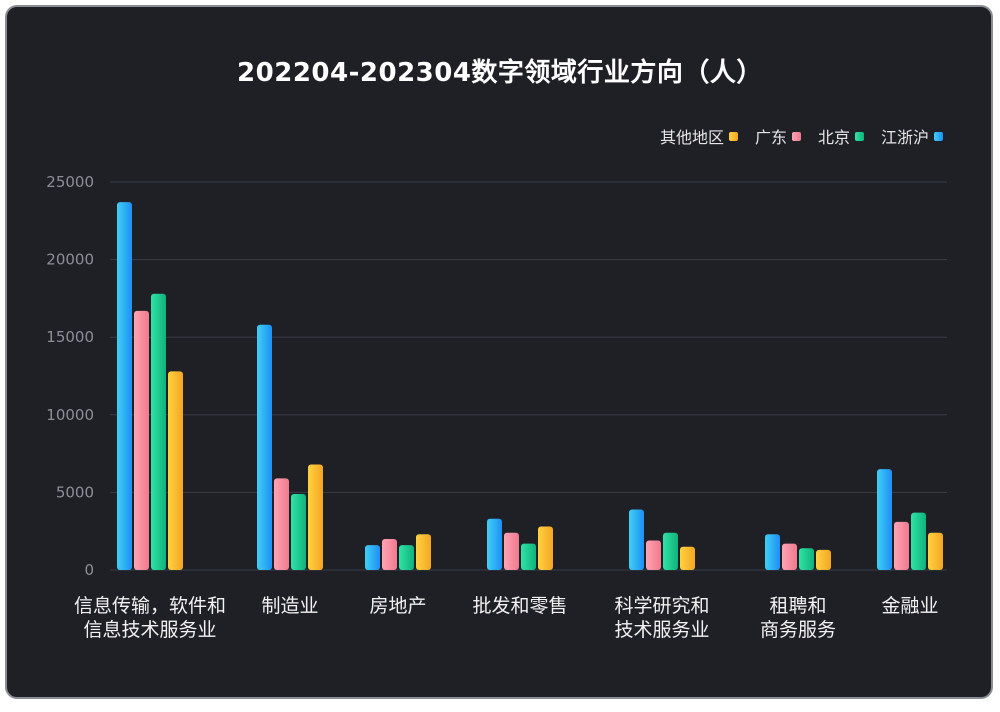  What do you see at coordinates (797, 606) in the screenshot?
I see `x-category-label: 租聘和` at bounding box center [797, 606].